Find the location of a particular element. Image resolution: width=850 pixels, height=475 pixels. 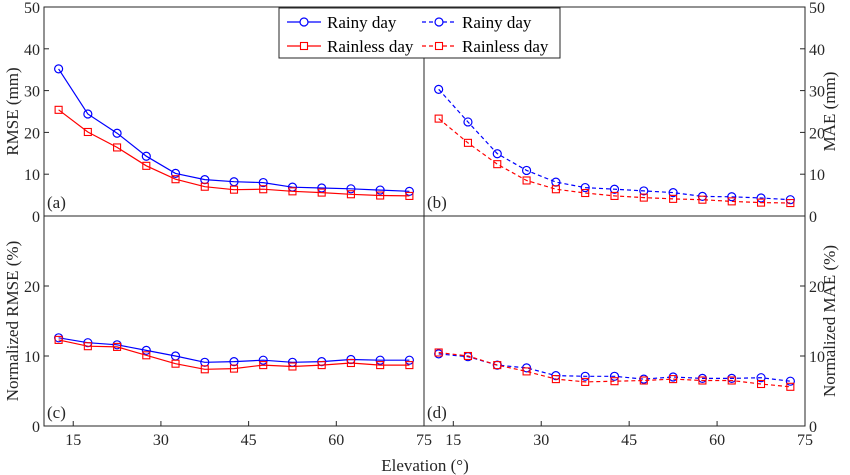

y-axis-label: RMSE (mm) is located at coordinates (12, 111).